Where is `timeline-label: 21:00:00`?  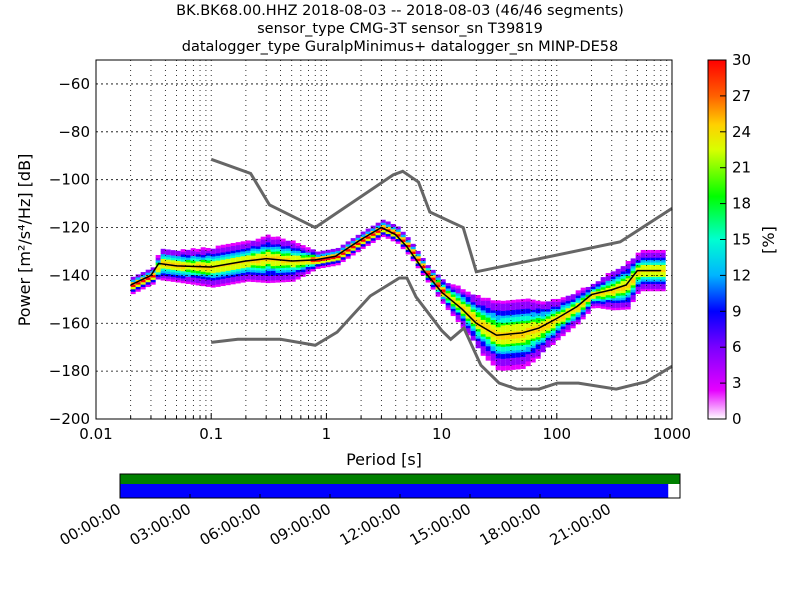 timeline-label: 21:00:00 is located at coordinates (580, 524).